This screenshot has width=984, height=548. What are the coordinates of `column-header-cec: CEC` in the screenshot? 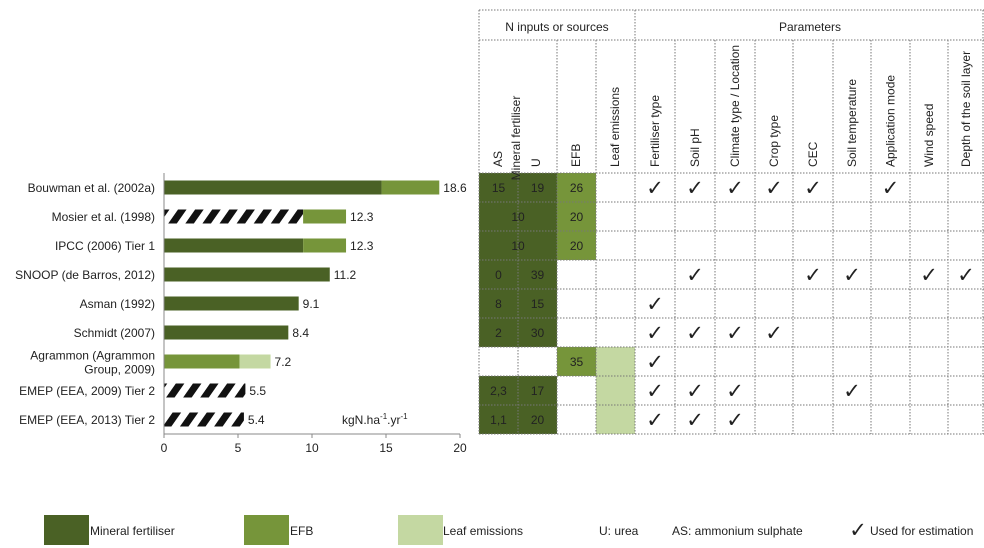 It's located at (813, 154).